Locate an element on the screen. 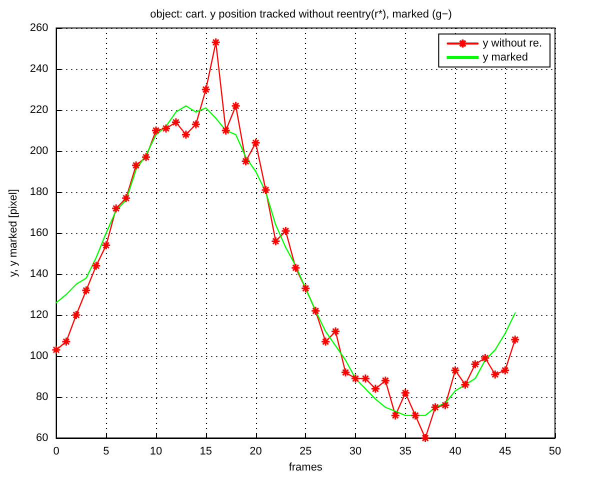  legend-label: y marked is located at coordinates (505, 58).